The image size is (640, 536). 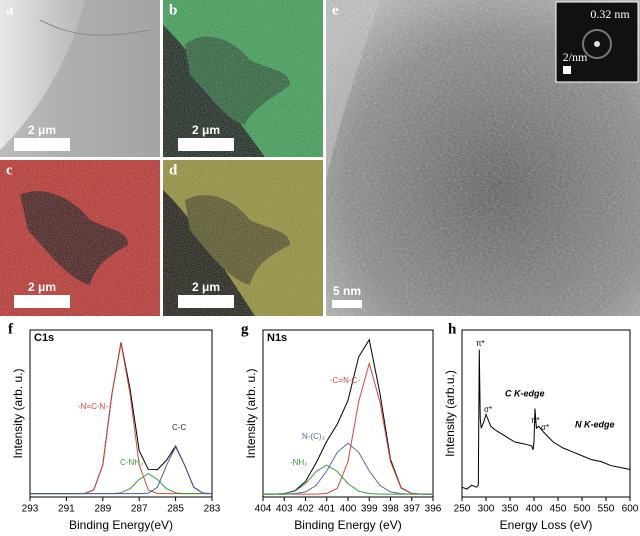 What do you see at coordinates (175, 509) in the screenshot?
I see `x-tick-label: 285` at bounding box center [175, 509].